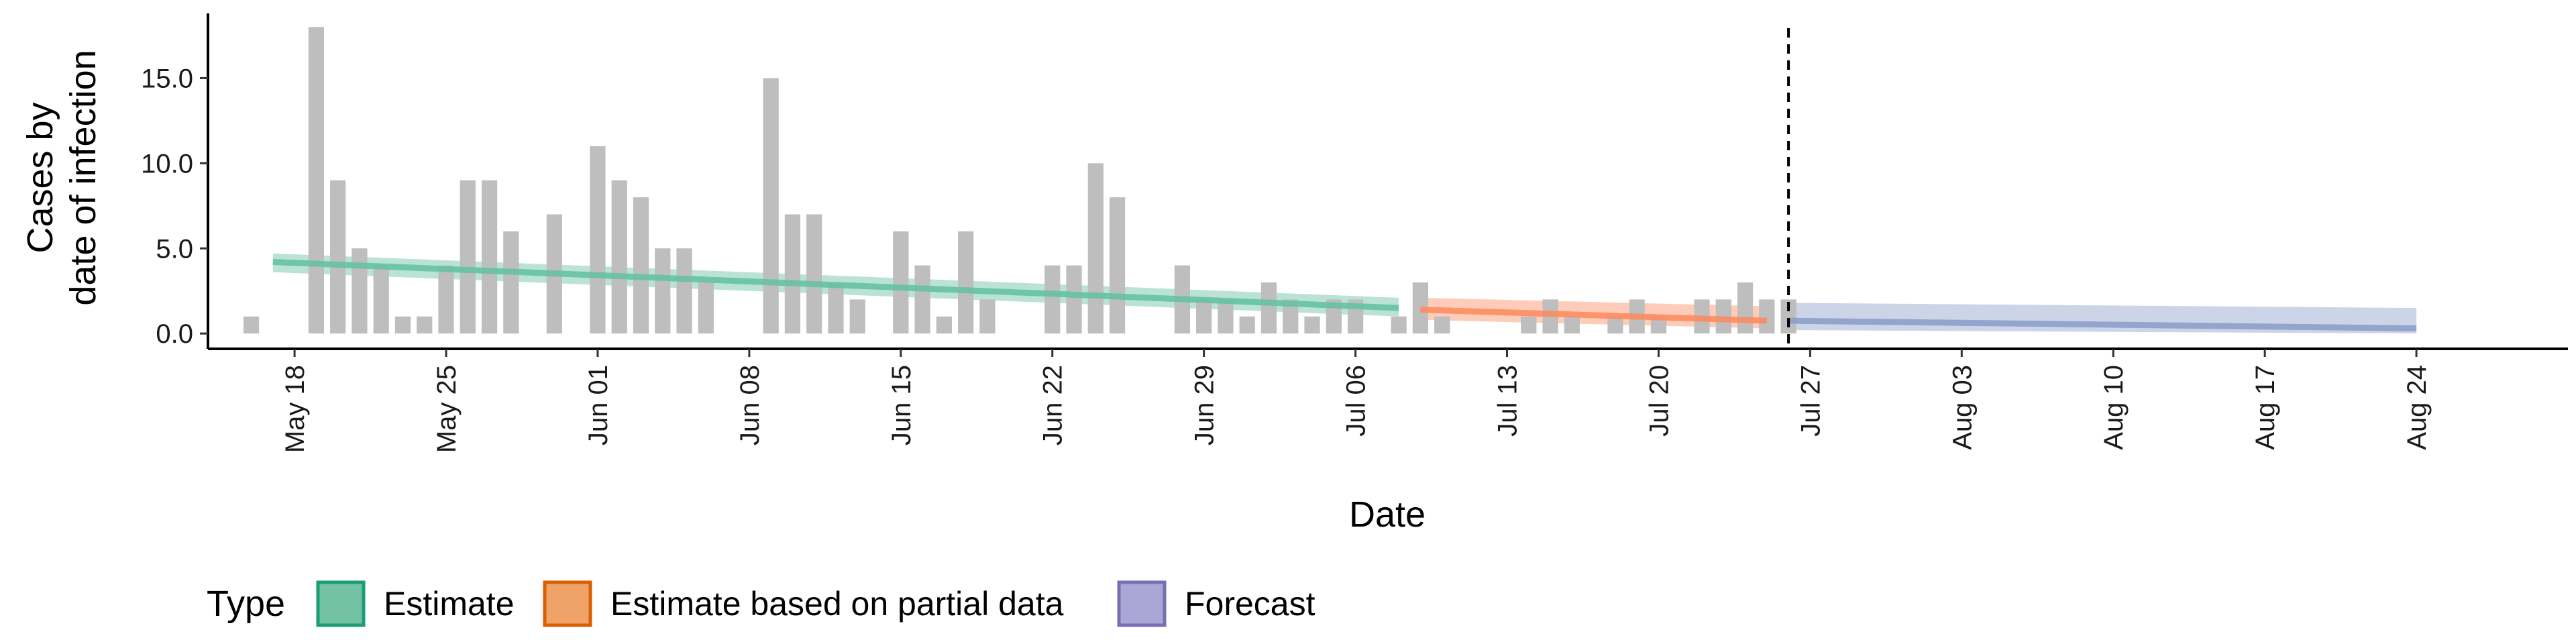 This screenshot has width=2576, height=644. I want to click on x-tick-label: Jul 06, so click(1356, 401).